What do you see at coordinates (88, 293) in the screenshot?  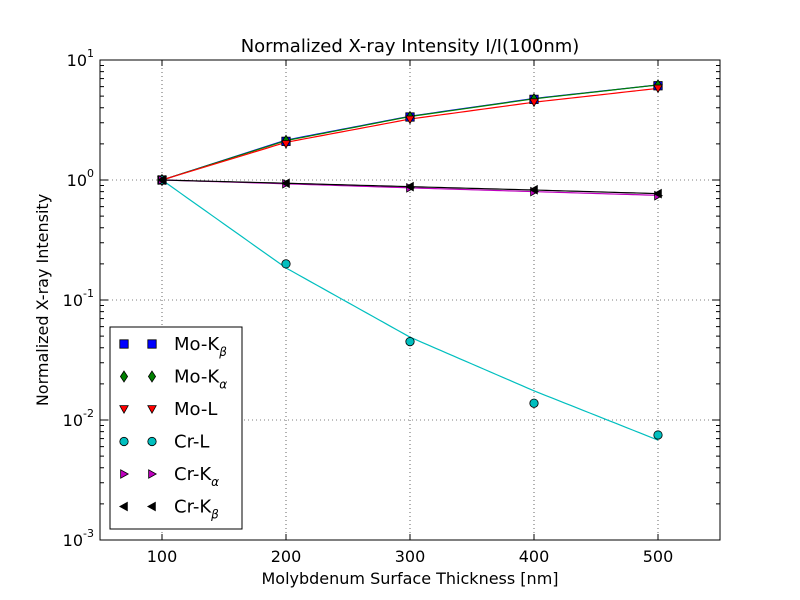 I see `y-tick-exponent: -1` at bounding box center [88, 293].